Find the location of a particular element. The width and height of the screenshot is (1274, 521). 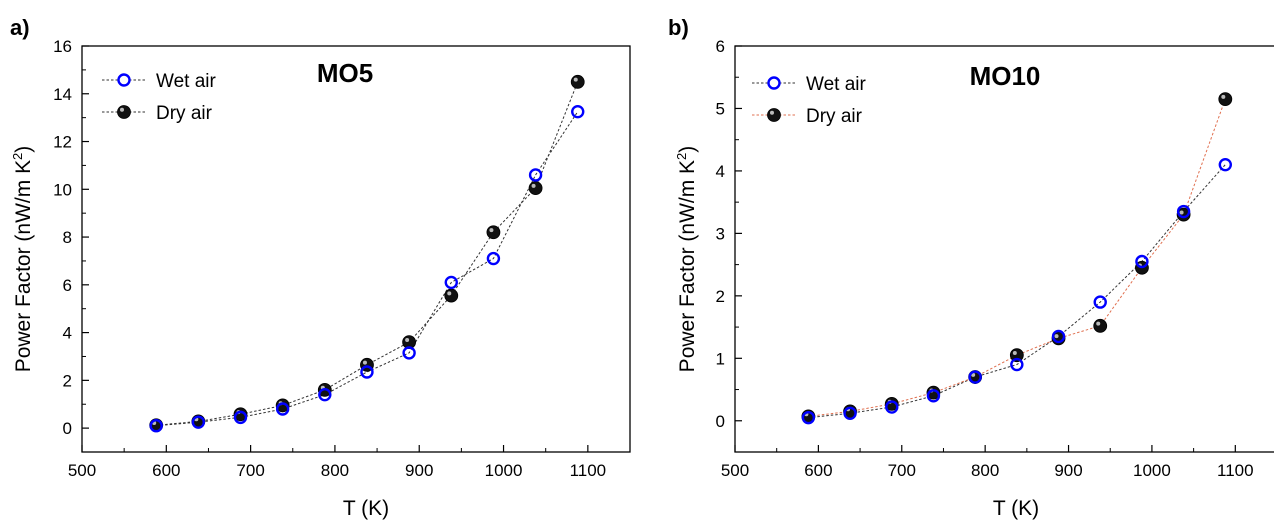

panel-letter: a) is located at coordinates (20, 27).